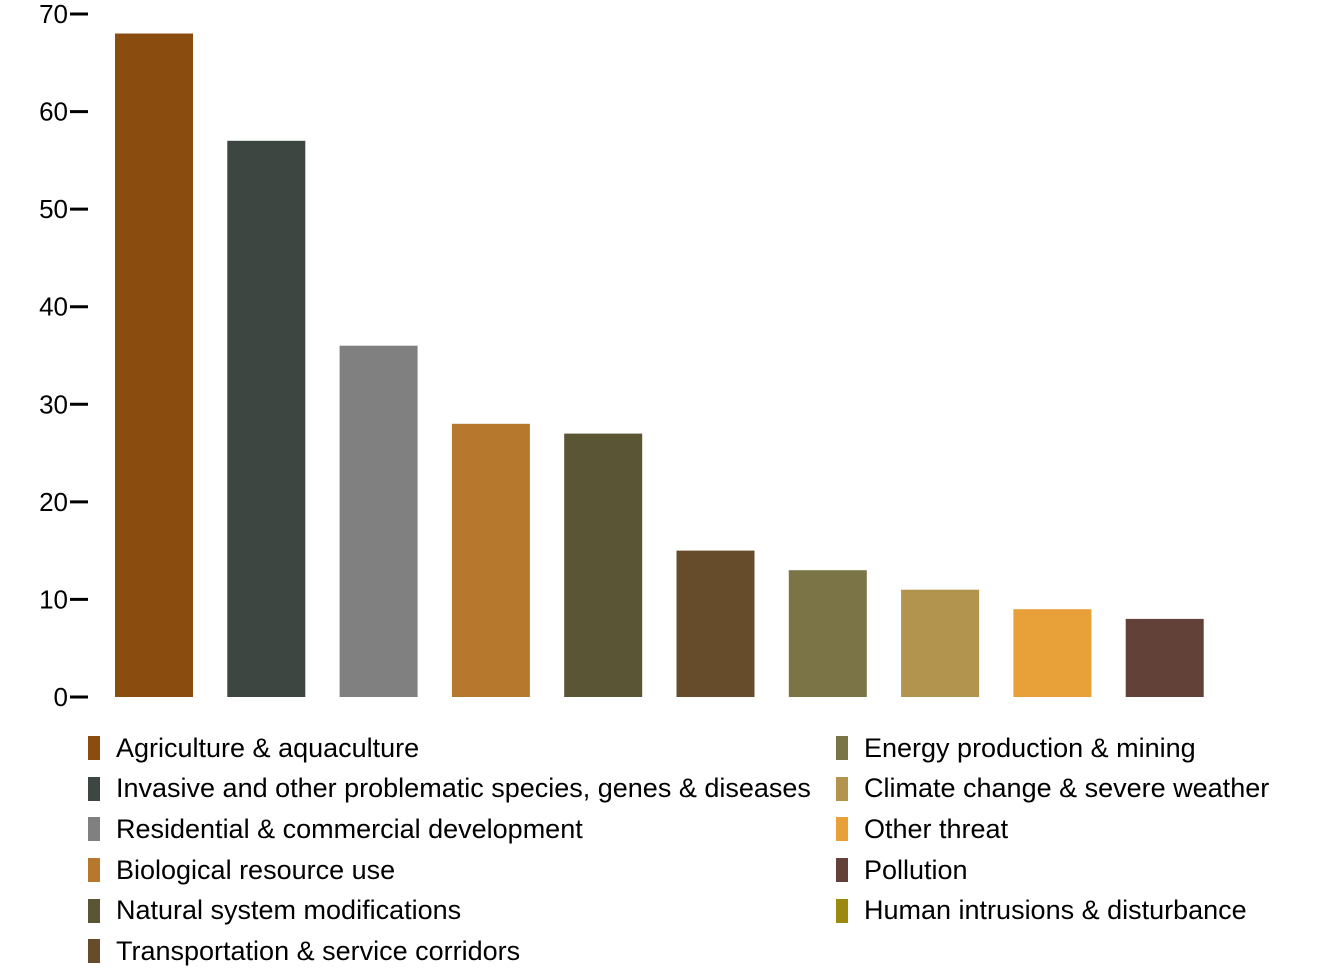 The height and width of the screenshot is (972, 1344). Describe the element at coordinates (63, 356) in the screenshot. I see `y-axis: 0 10 20 30 40 50 60 70` at that location.